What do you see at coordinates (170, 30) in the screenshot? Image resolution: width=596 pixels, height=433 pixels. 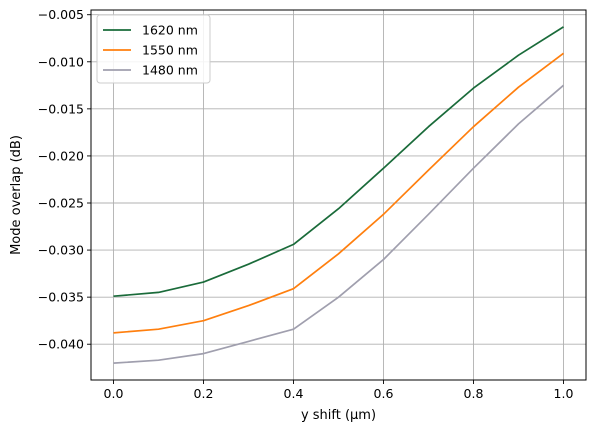 I see `legend-label: 1620 nm` at bounding box center [170, 30].